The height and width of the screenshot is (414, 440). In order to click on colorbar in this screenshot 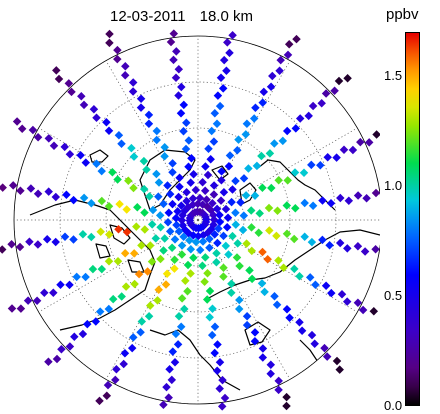, I will do `click(412, 219)`.